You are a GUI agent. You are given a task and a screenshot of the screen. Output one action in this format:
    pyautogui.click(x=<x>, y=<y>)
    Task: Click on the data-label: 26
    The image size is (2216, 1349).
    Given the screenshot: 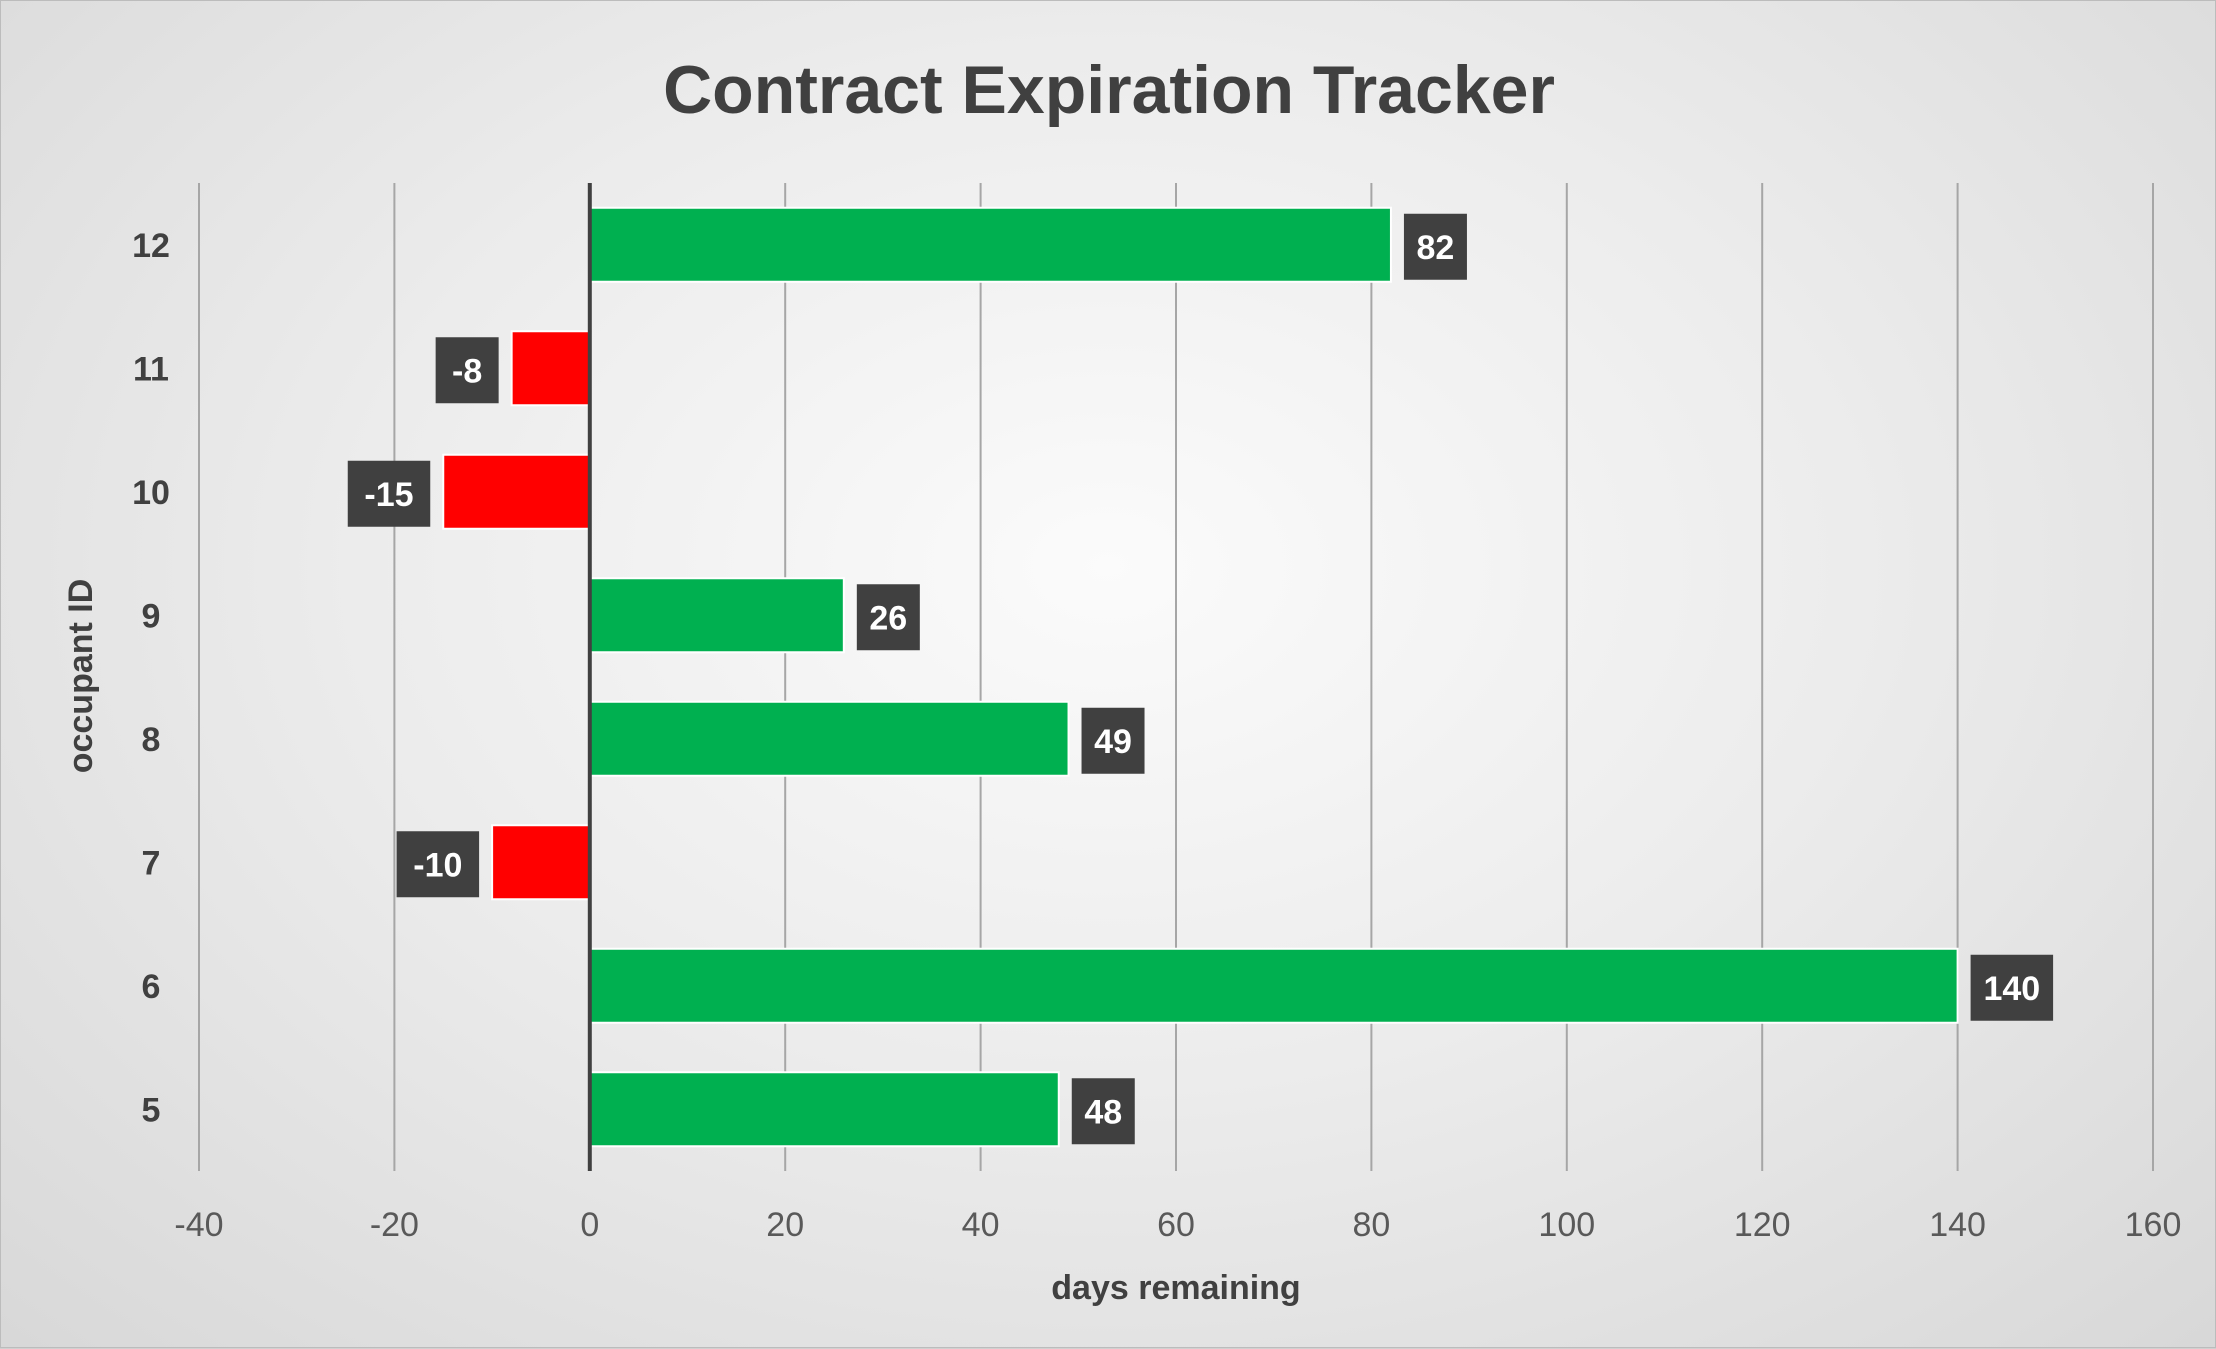 What is the action you would take?
    pyautogui.click(x=888, y=618)
    